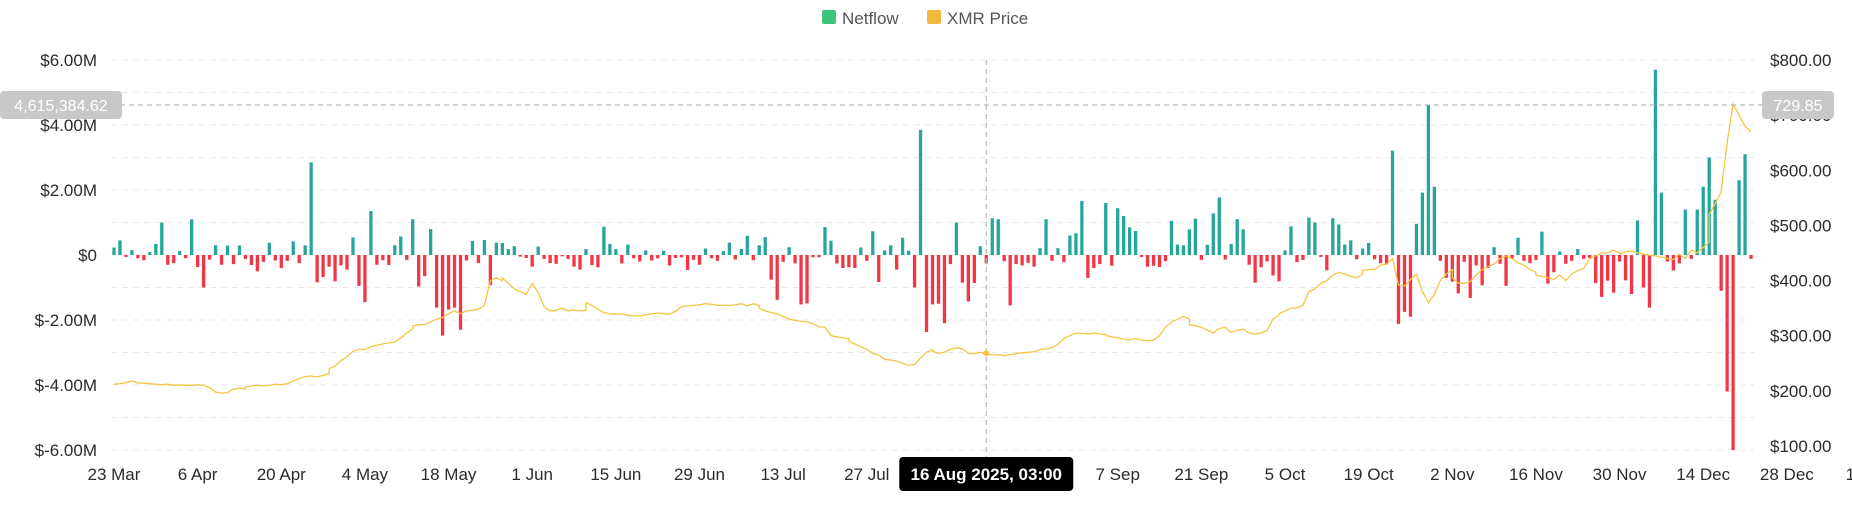 The image size is (1852, 525). Describe the element at coordinates (870, 18) in the screenshot. I see `netflow-legend-label: Netflow` at that location.